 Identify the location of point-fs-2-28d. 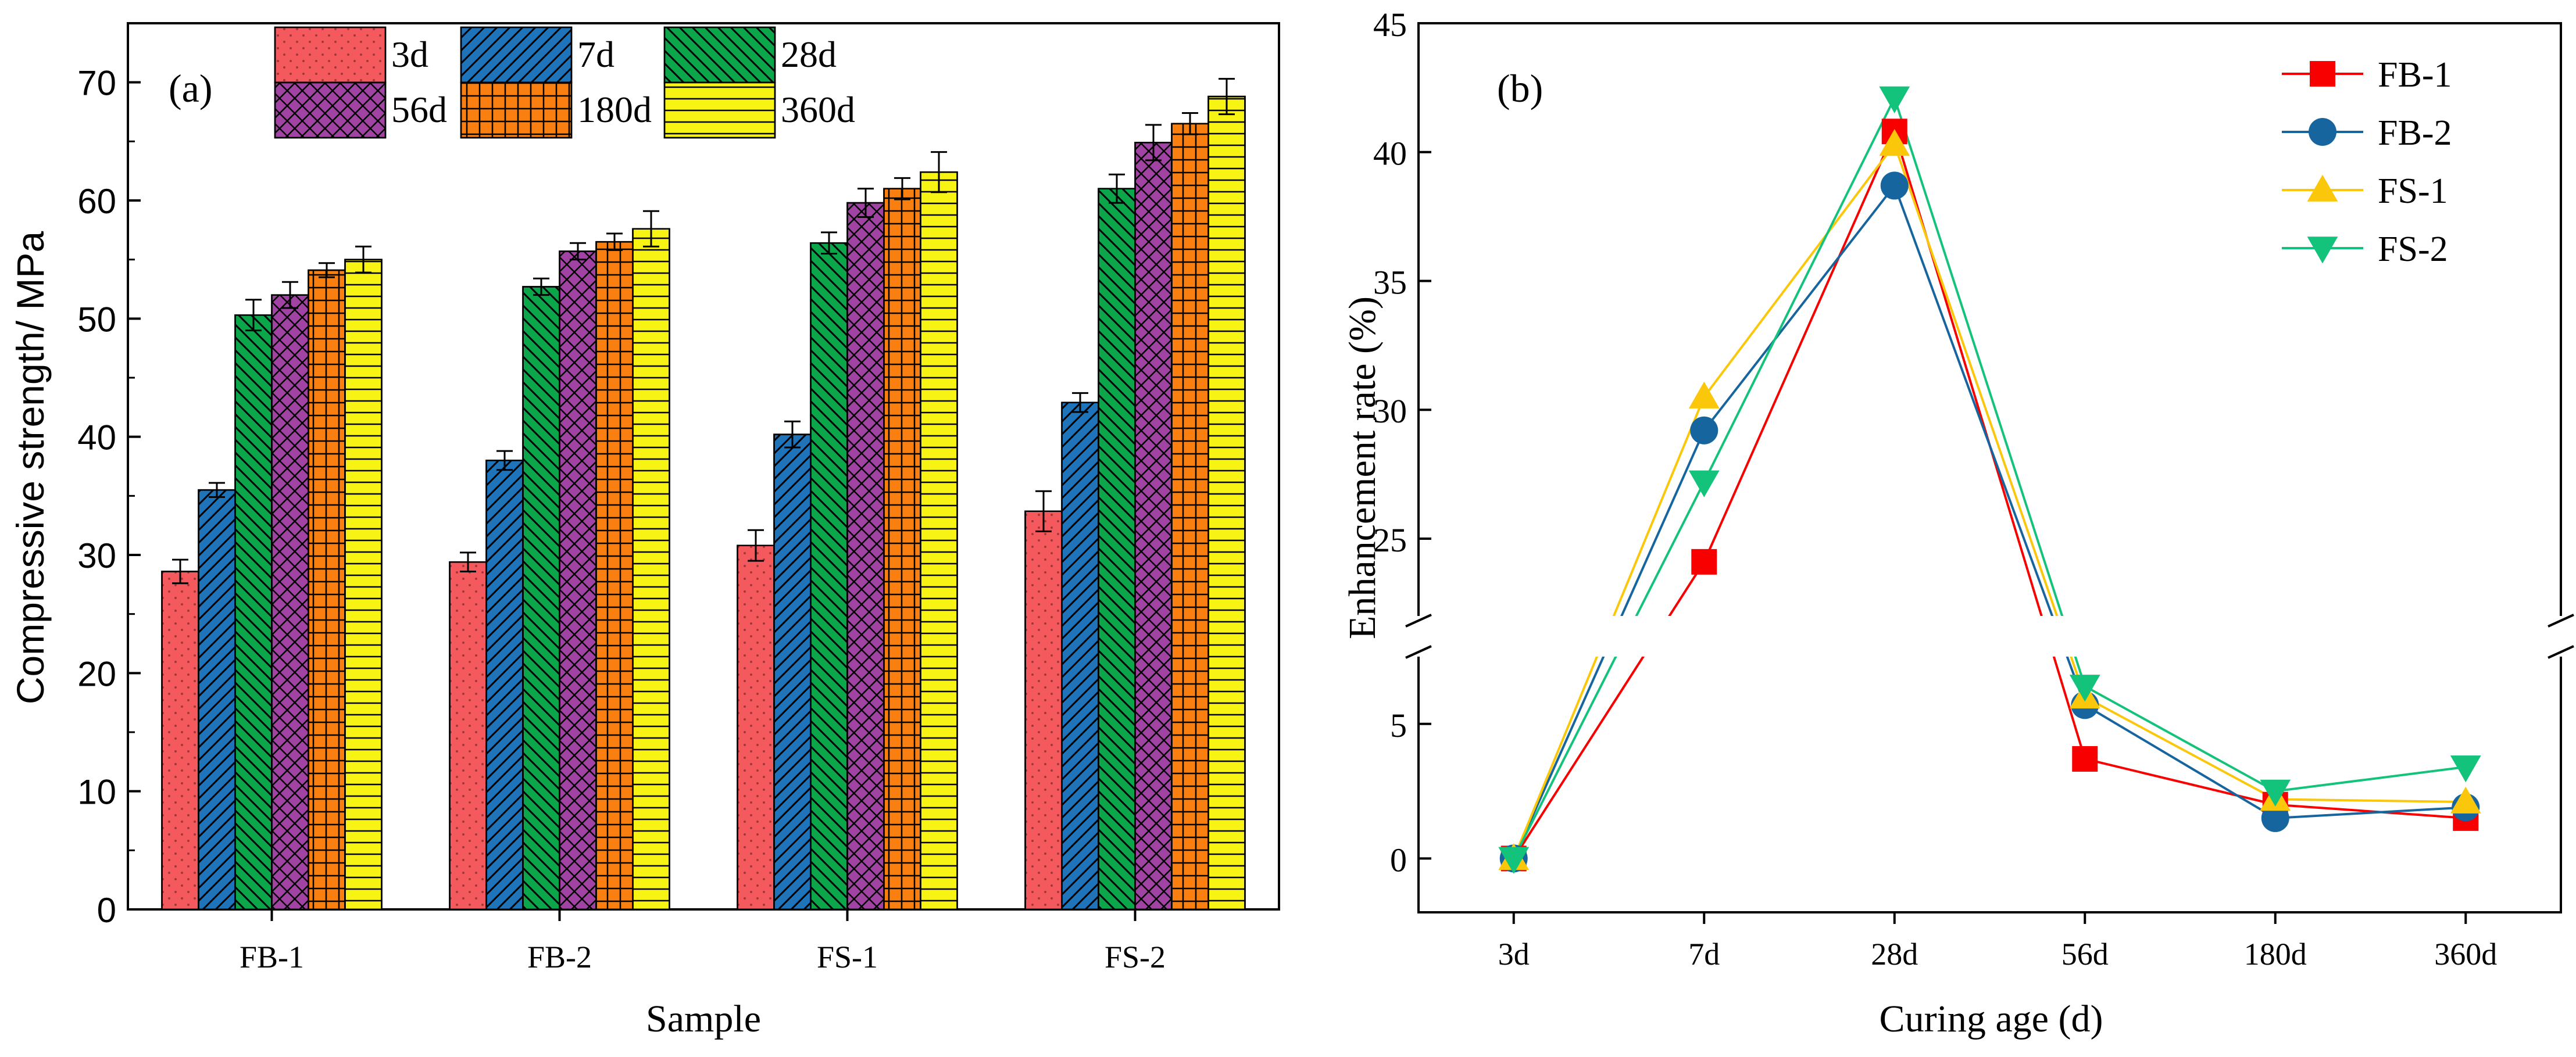
(1894, 100).